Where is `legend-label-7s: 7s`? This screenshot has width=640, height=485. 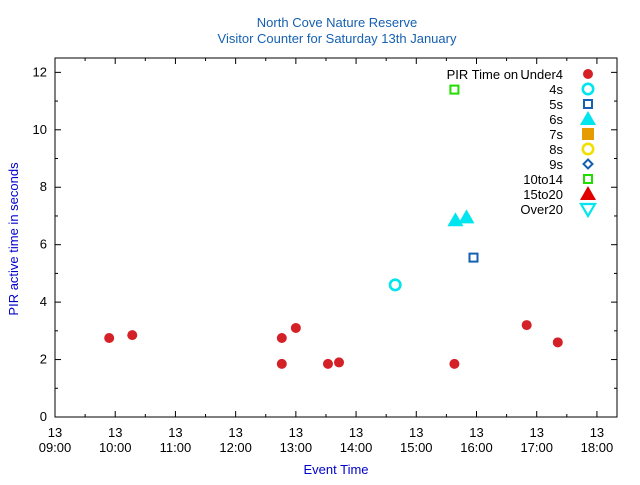 legend-label-7s: 7s is located at coordinates (556, 134).